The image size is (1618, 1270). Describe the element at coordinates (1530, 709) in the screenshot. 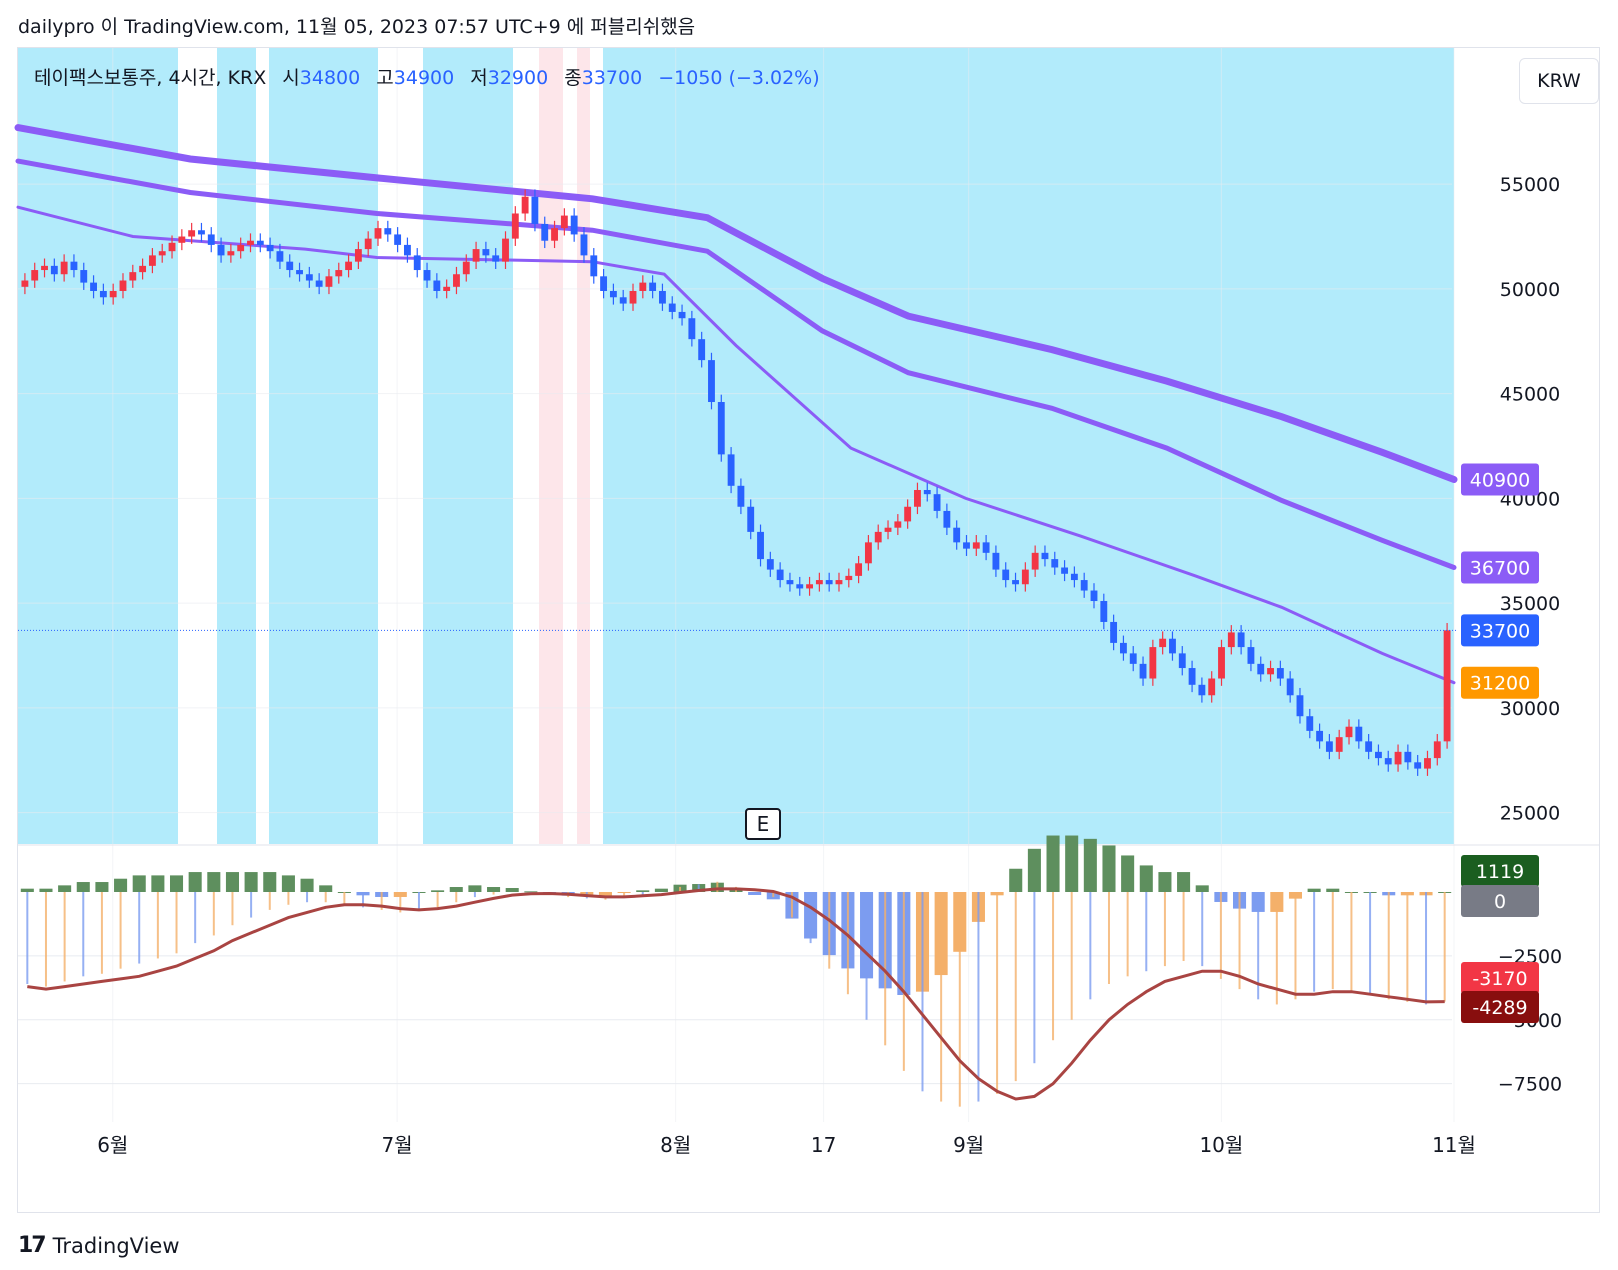

I see `y-tick-label: 30000` at that location.